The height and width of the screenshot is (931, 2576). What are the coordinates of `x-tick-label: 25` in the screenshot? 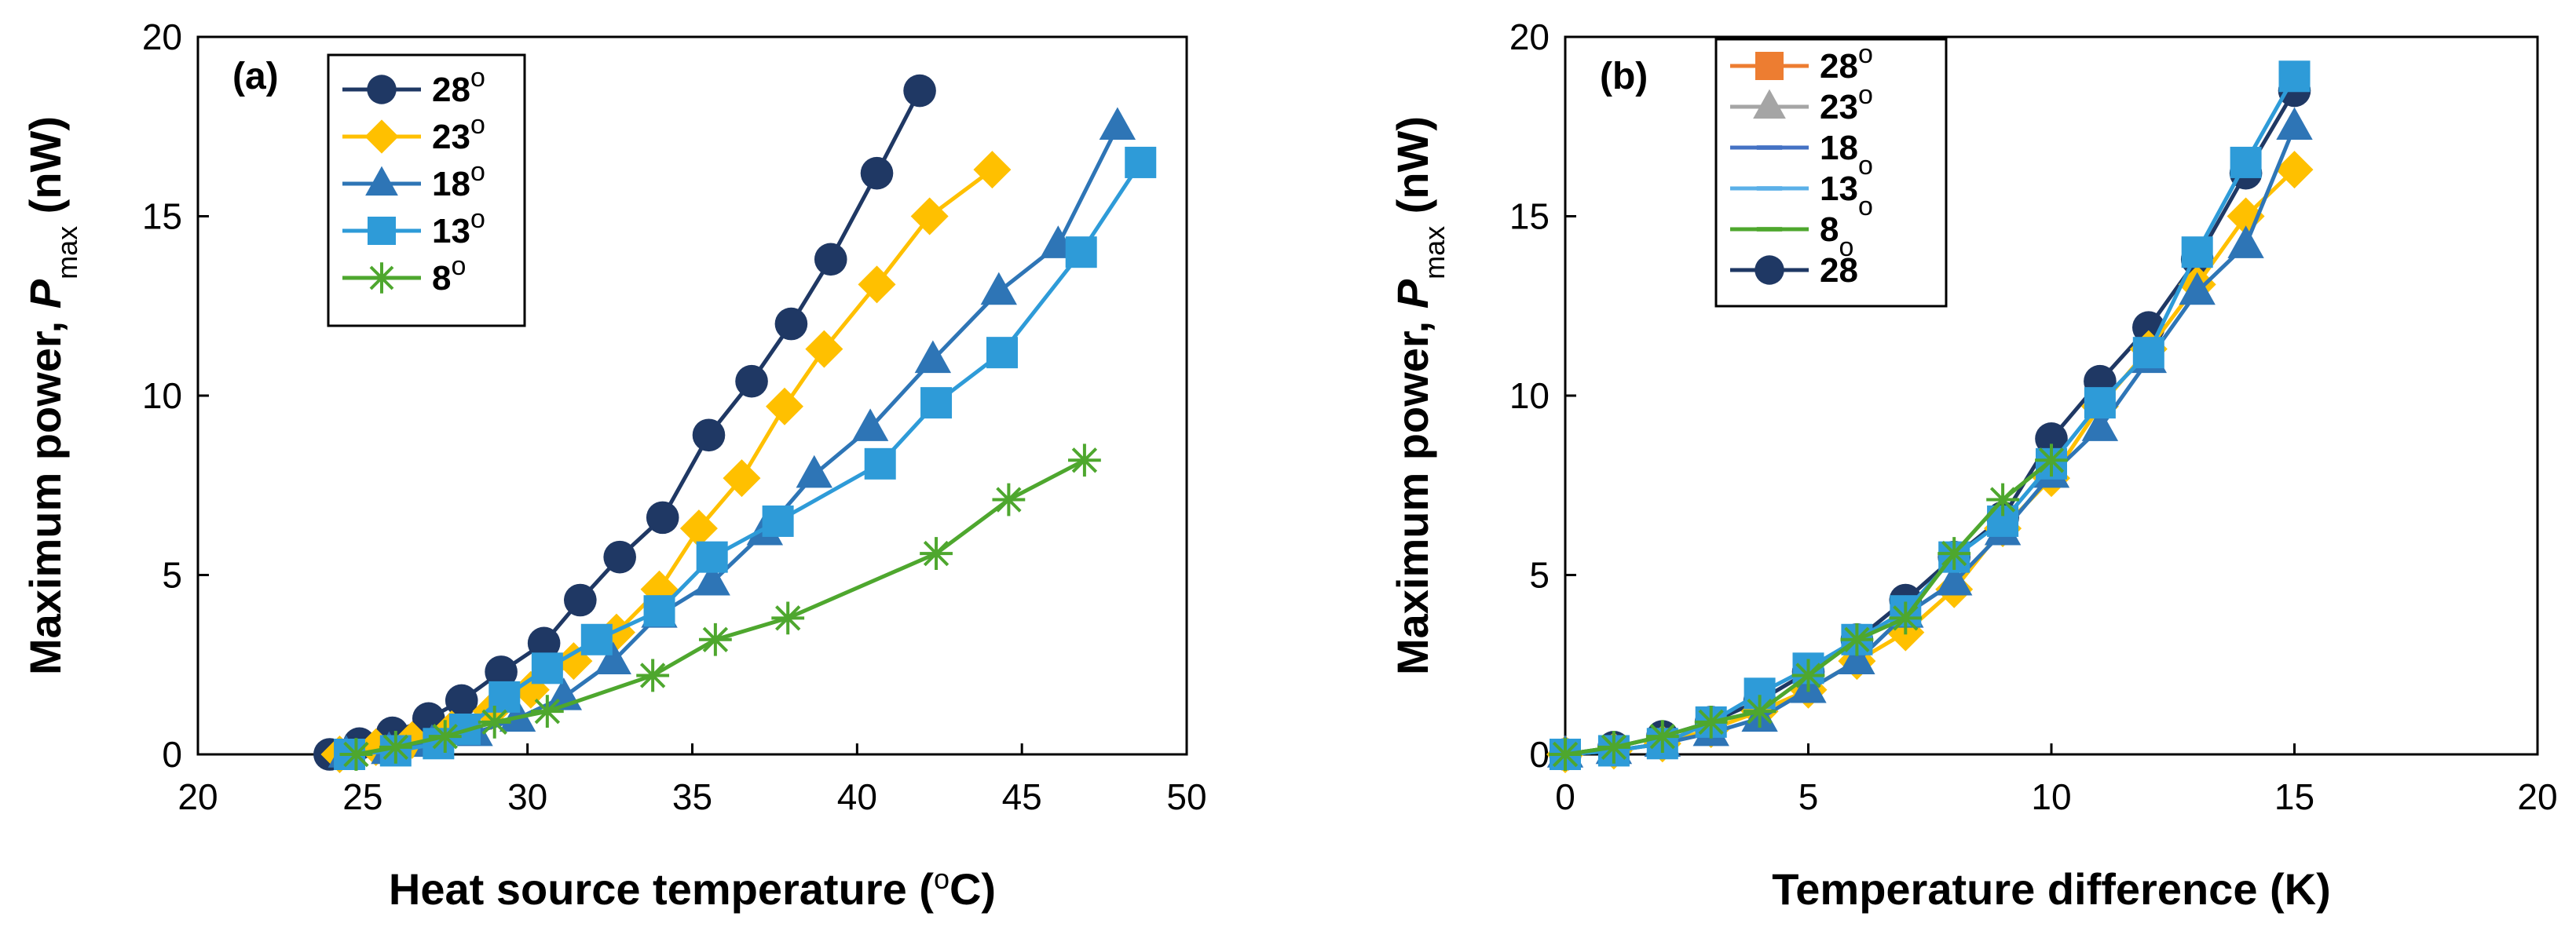 It's located at (362, 796).